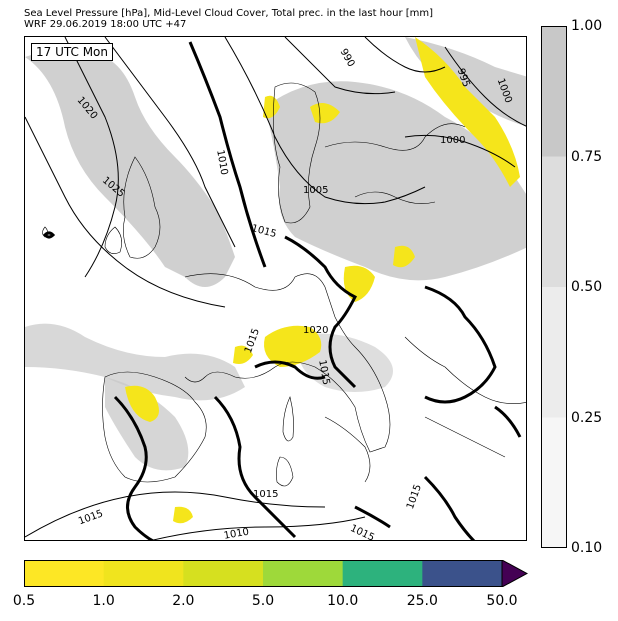 The width and height of the screenshot is (618, 621). I want to click on precip-tick-label: 2.0, so click(183, 601).